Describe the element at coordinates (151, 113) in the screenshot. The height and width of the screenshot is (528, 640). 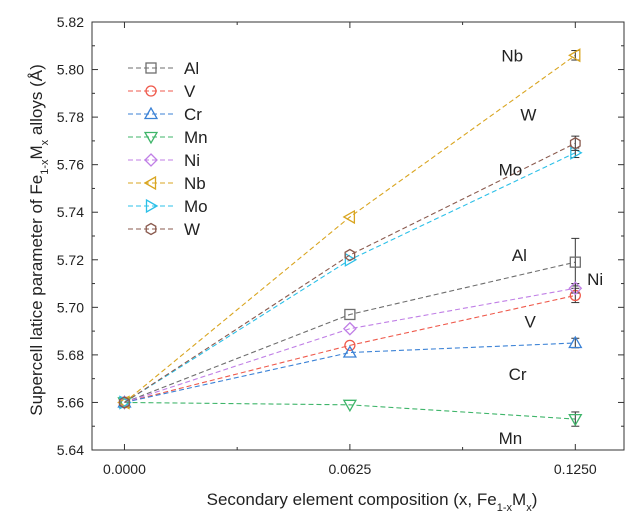
I see `legend-marker-cr` at that location.